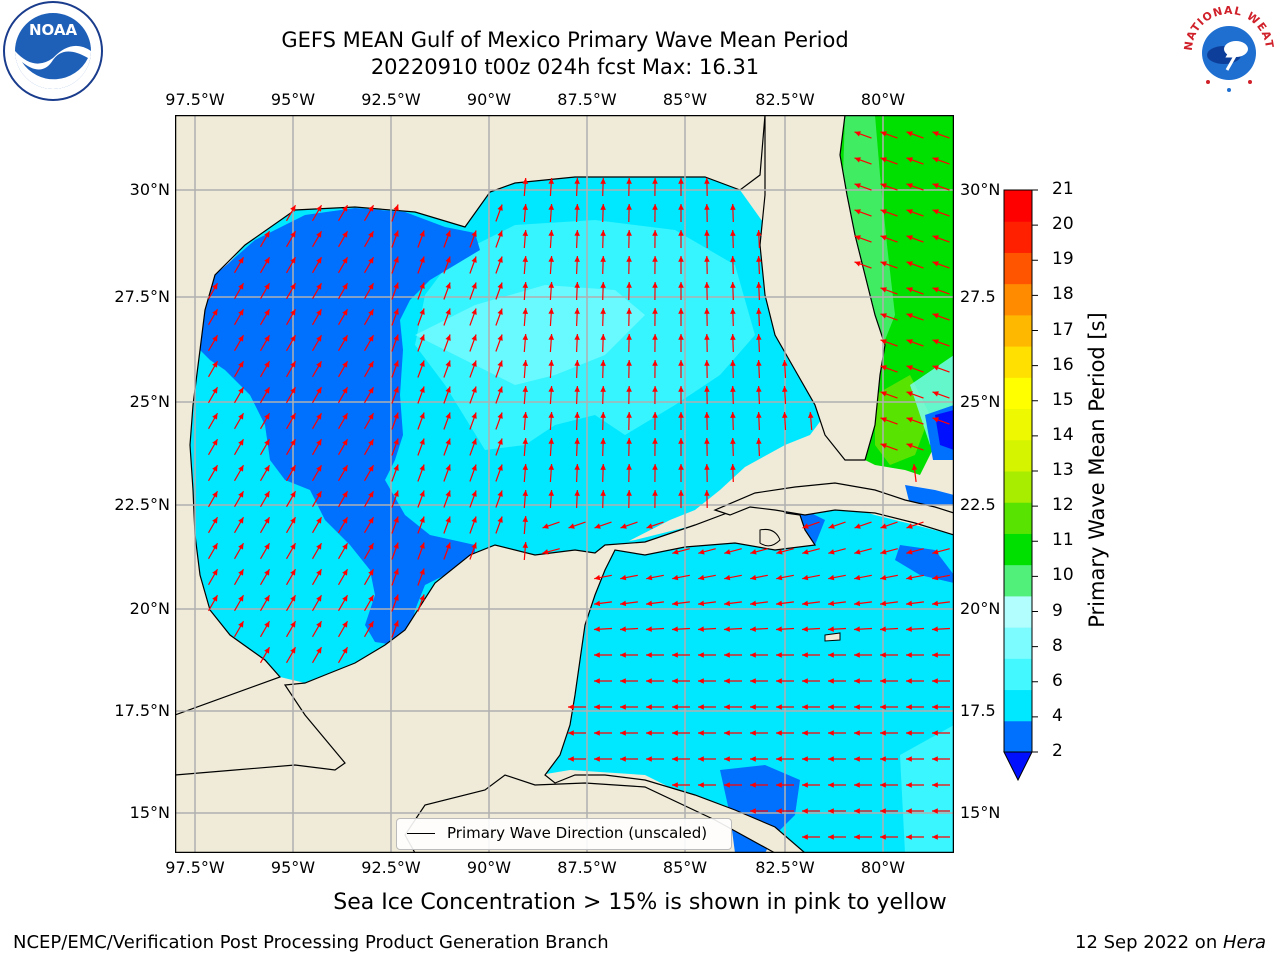  Describe the element at coordinates (978, 710) in the screenshot. I see `lat-tick-right: 17.5` at that location.